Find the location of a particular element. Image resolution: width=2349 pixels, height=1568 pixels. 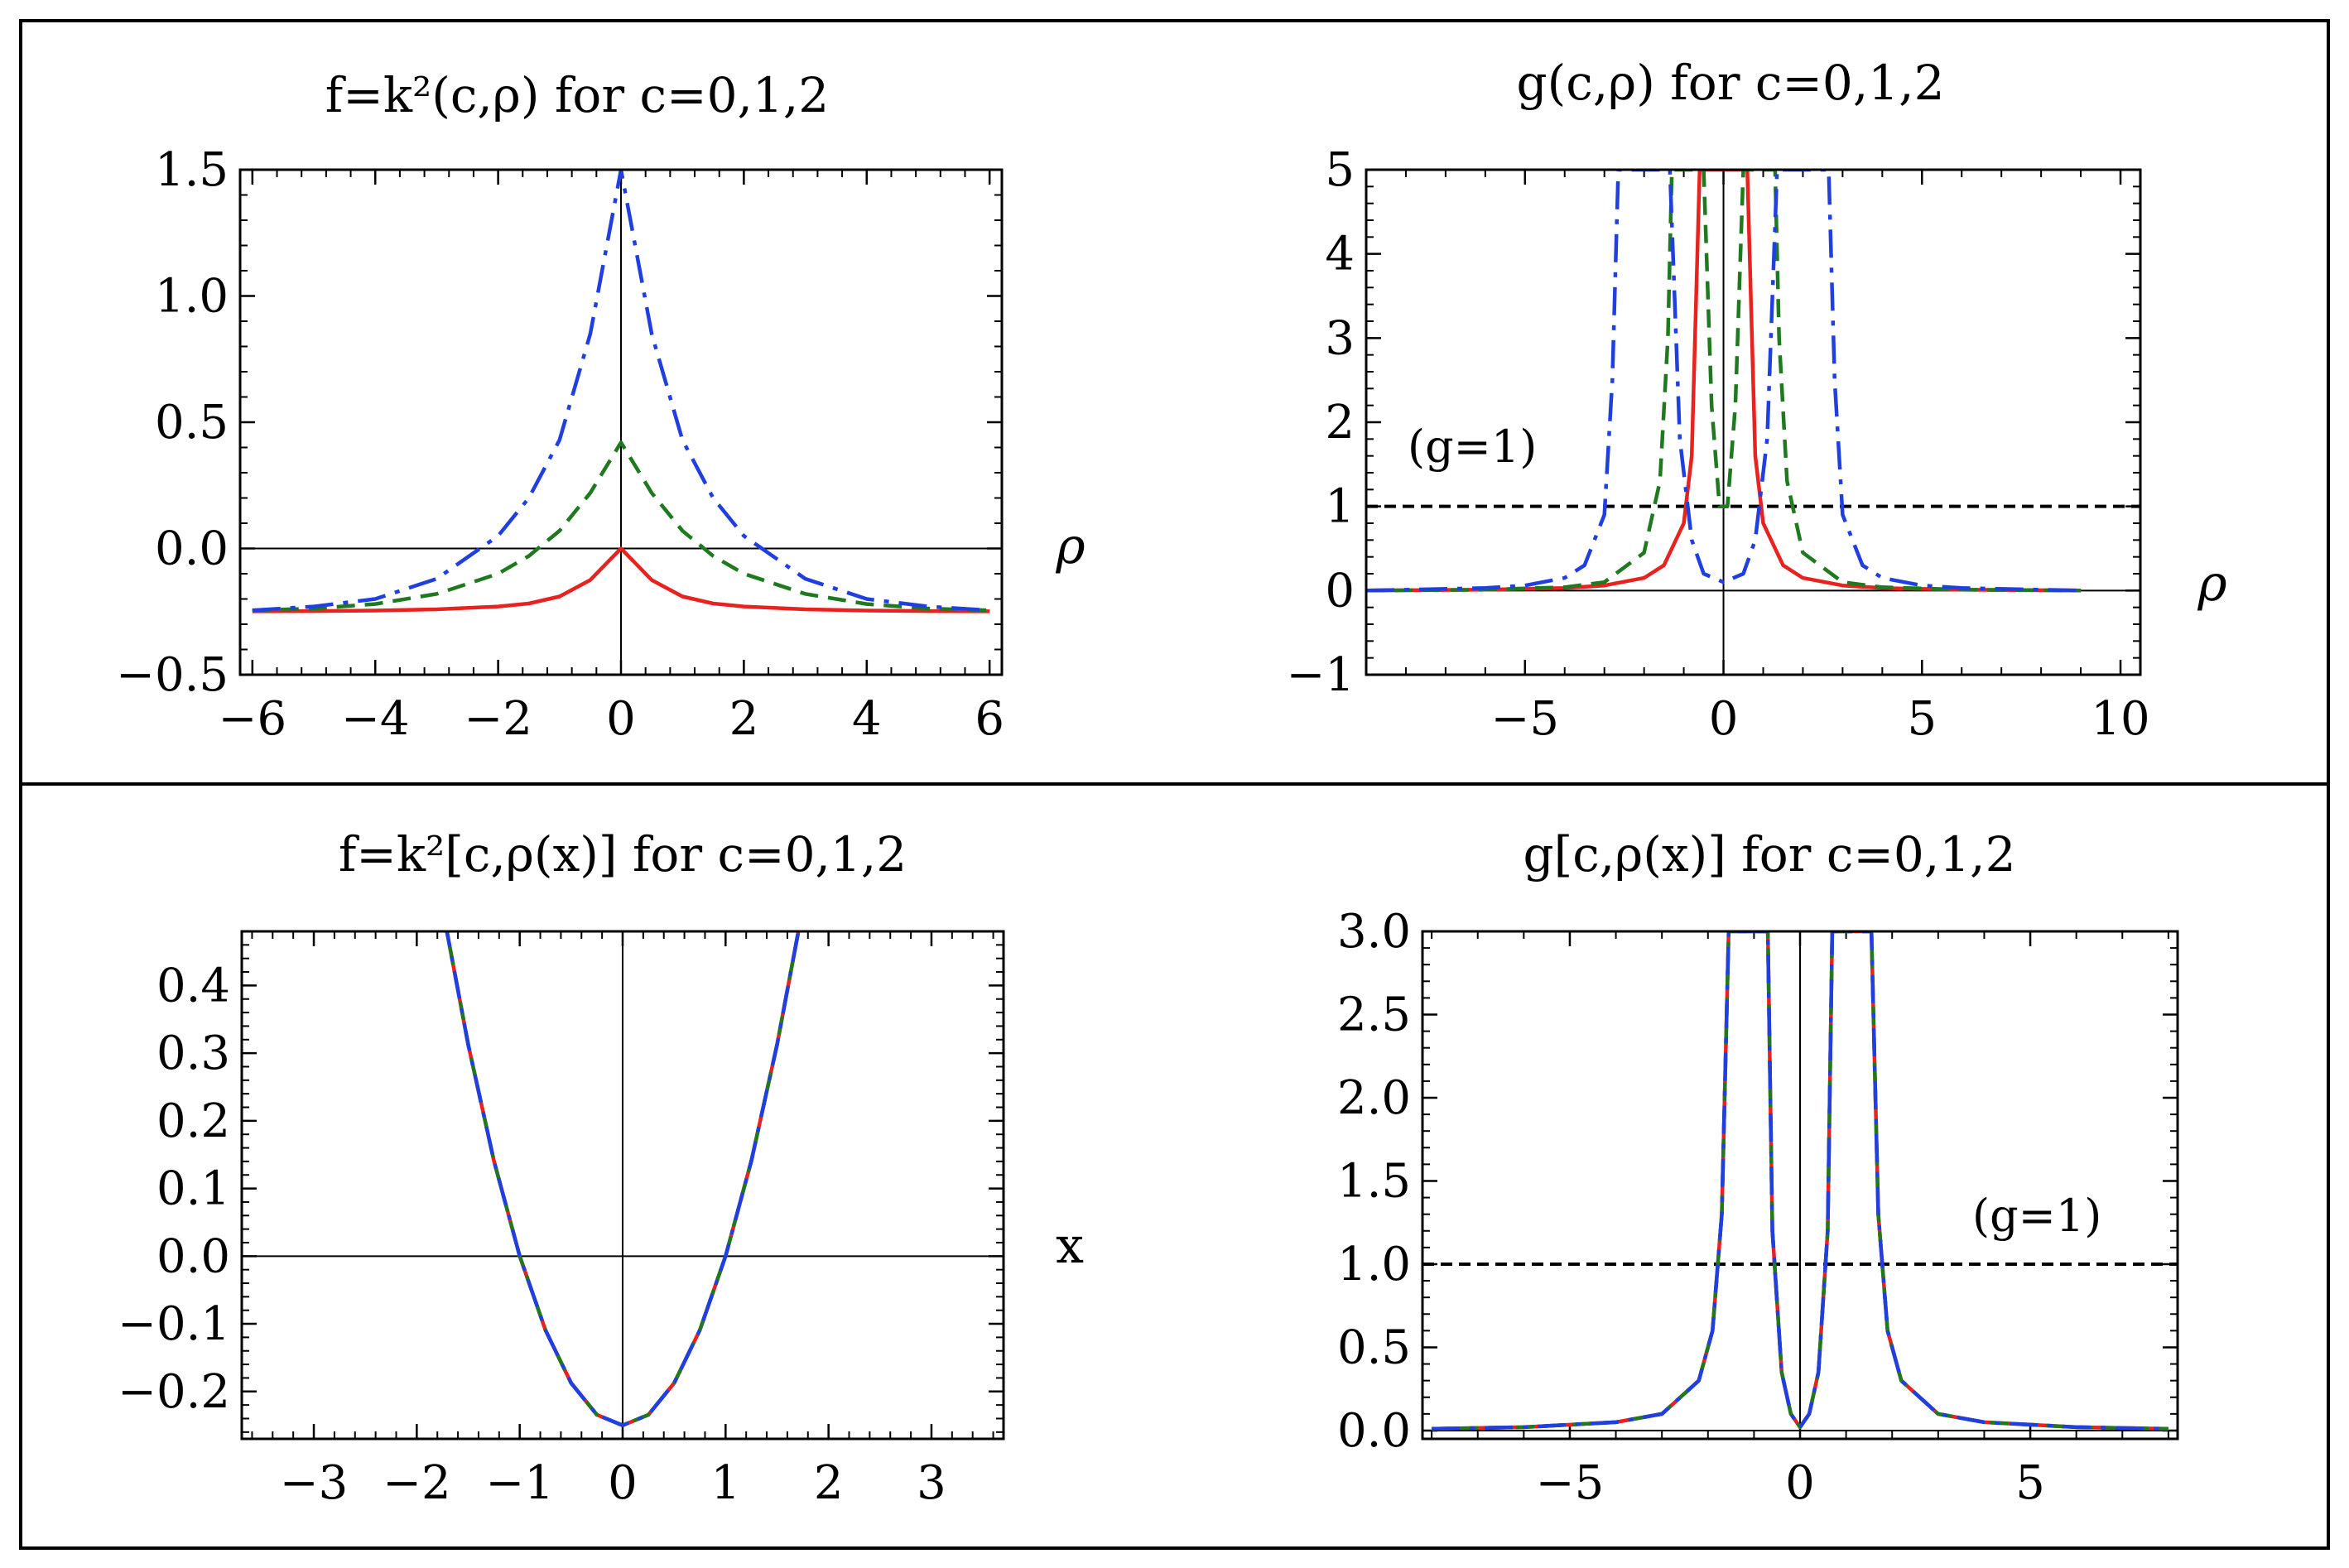

x-tick-label: −1 is located at coordinates (519, 1483).